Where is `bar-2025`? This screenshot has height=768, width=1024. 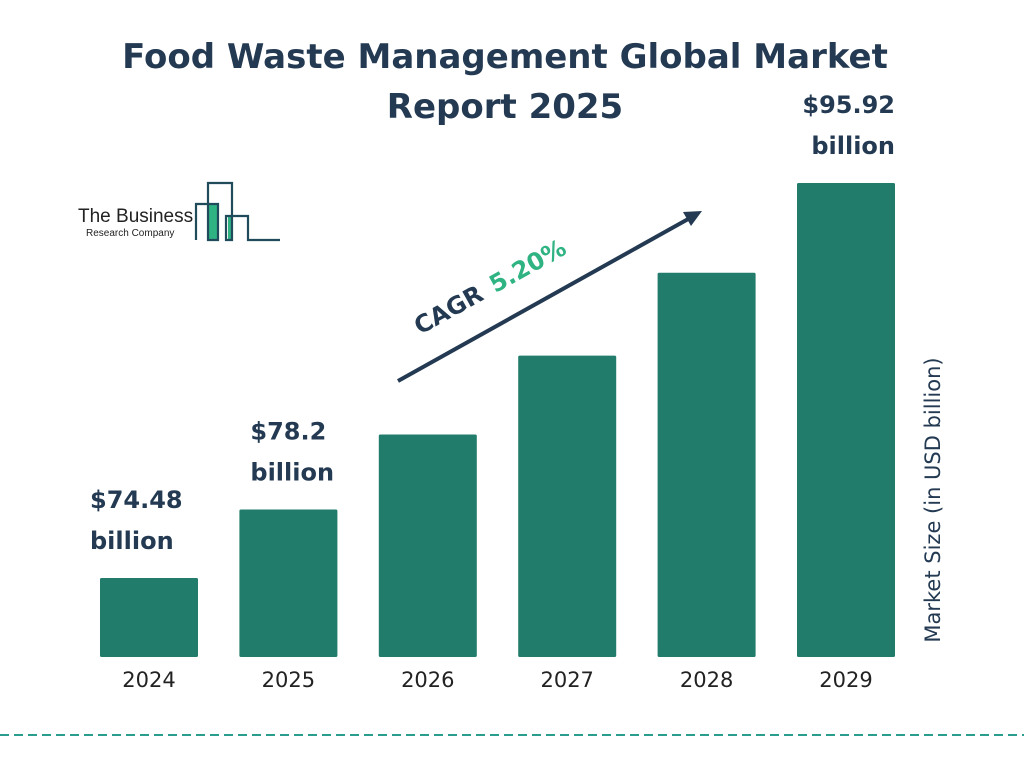
bar-2025 is located at coordinates (288, 583).